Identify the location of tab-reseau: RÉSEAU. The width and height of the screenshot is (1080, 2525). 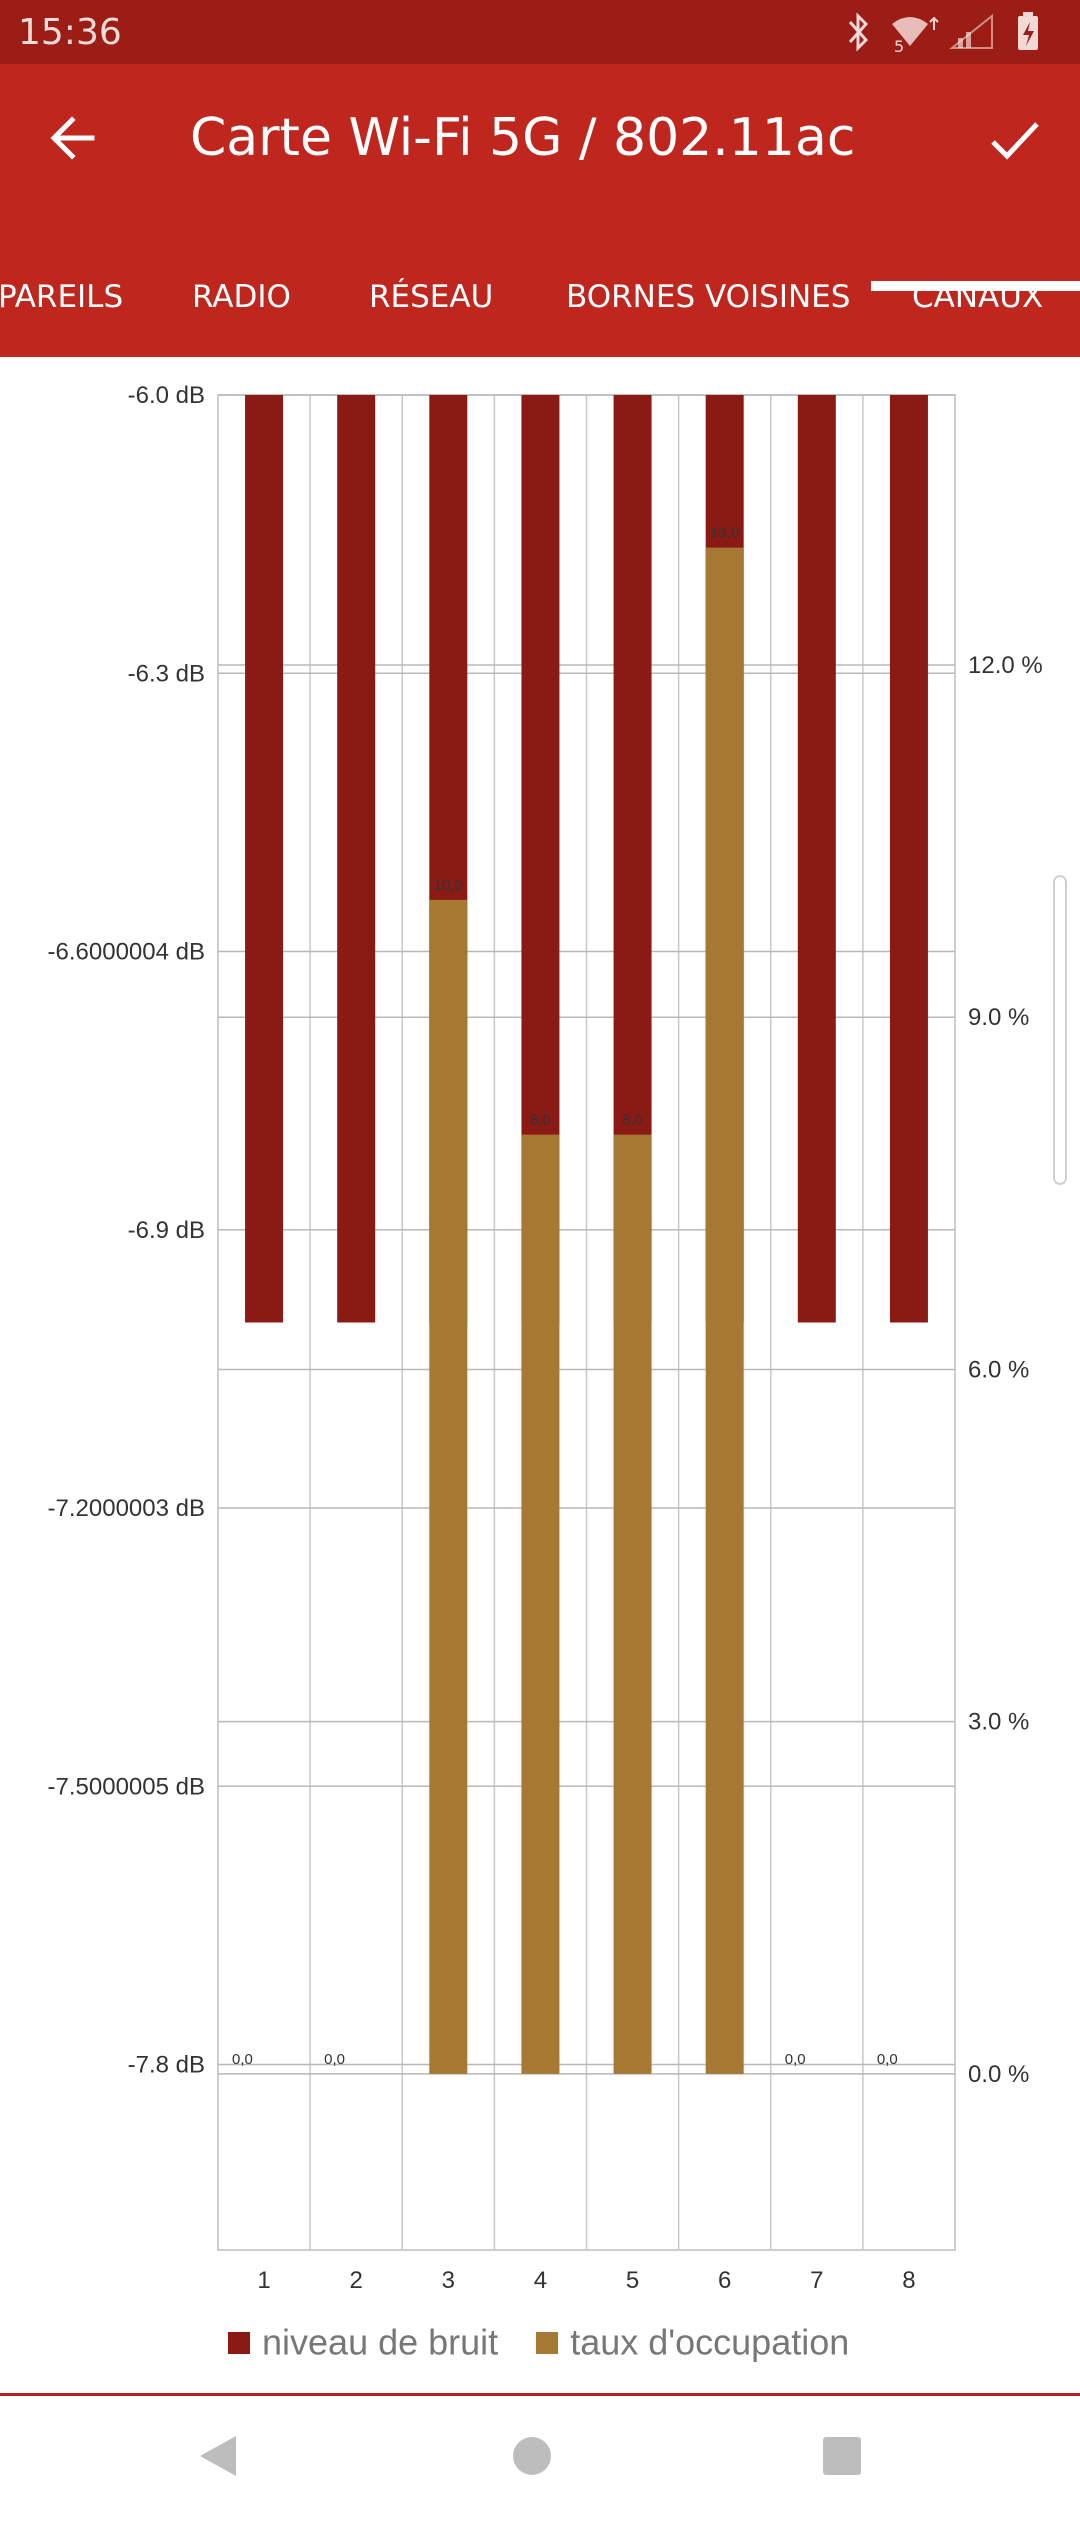
(431, 297).